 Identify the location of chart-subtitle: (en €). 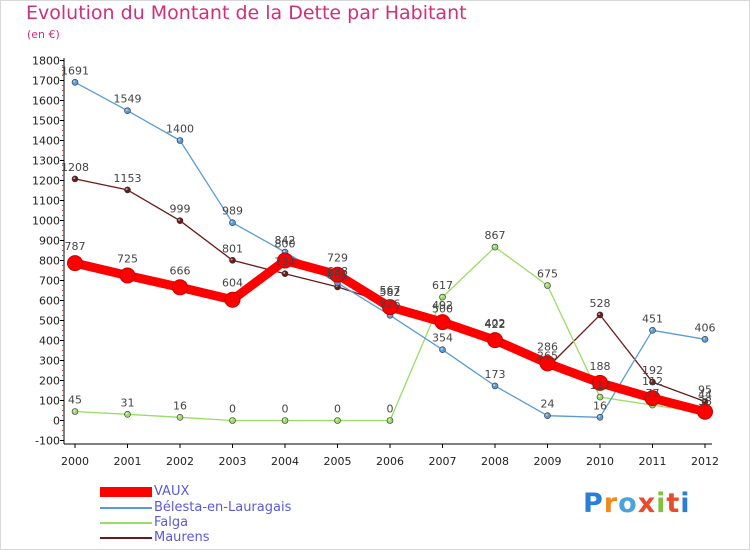
(43, 34).